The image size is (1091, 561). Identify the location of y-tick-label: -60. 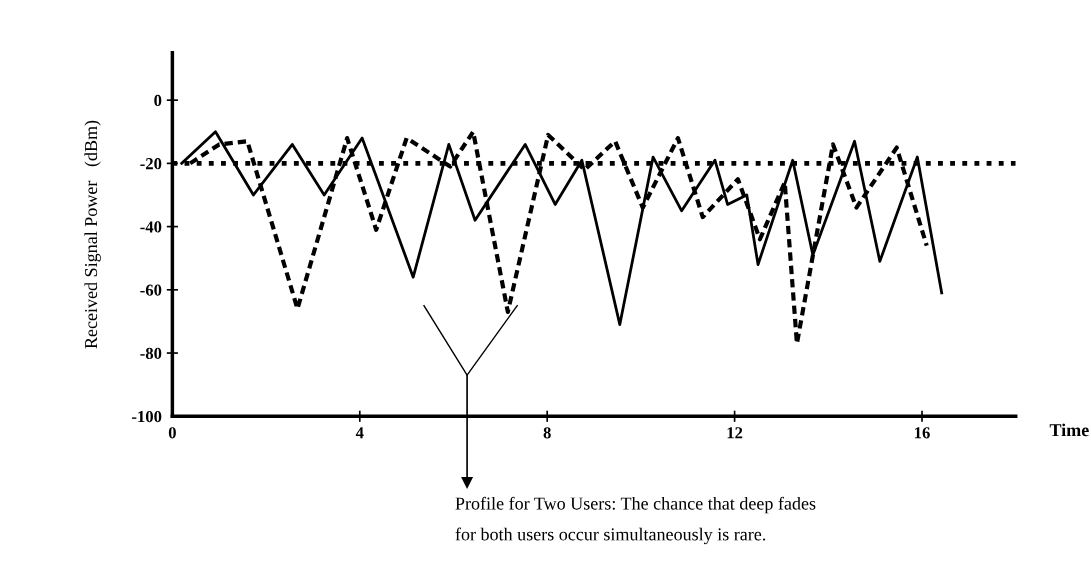
(151, 290).